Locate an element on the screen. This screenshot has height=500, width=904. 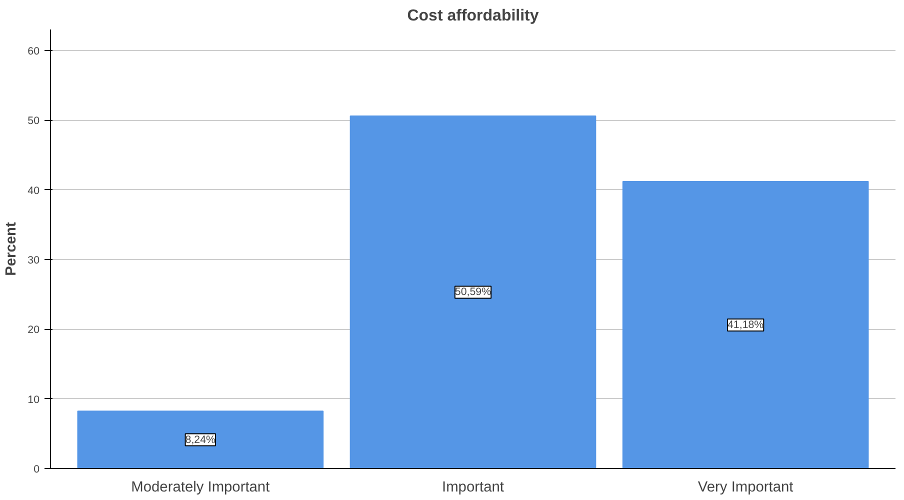
x-tick-label: Moderately Important is located at coordinates (200, 488).